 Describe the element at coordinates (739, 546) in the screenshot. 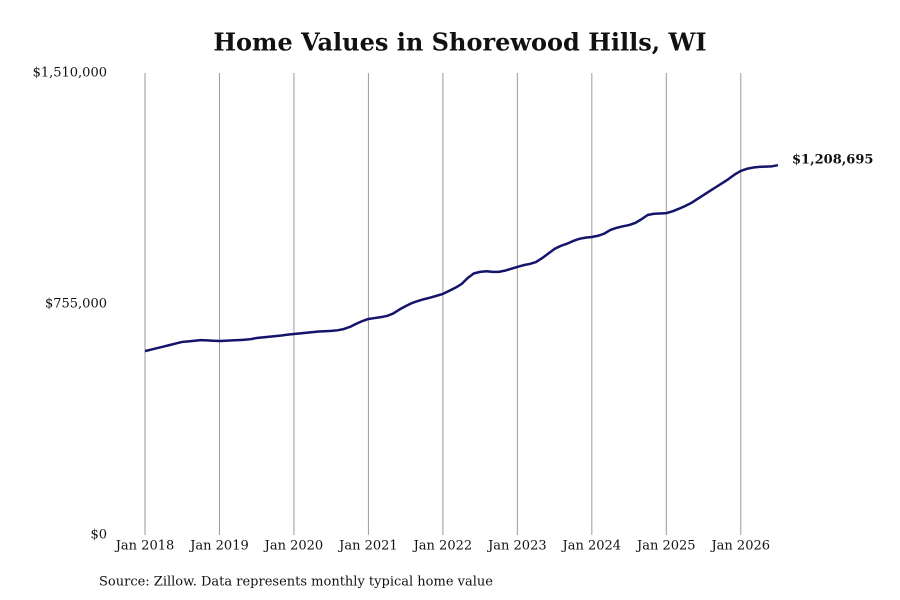

I see `x-tick-label: Jan 2026` at that location.